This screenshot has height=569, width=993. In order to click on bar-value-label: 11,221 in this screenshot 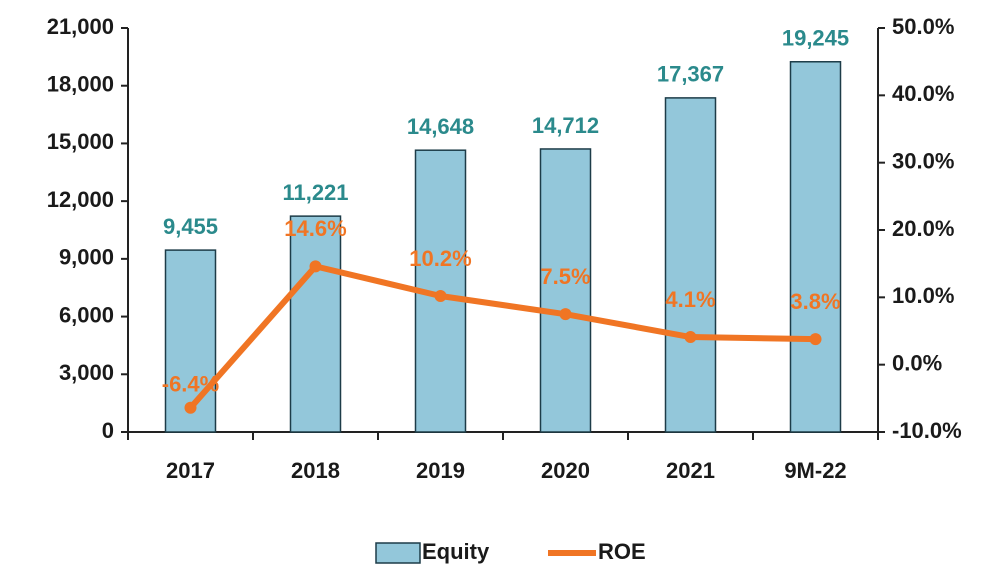, I will do `click(315, 192)`.